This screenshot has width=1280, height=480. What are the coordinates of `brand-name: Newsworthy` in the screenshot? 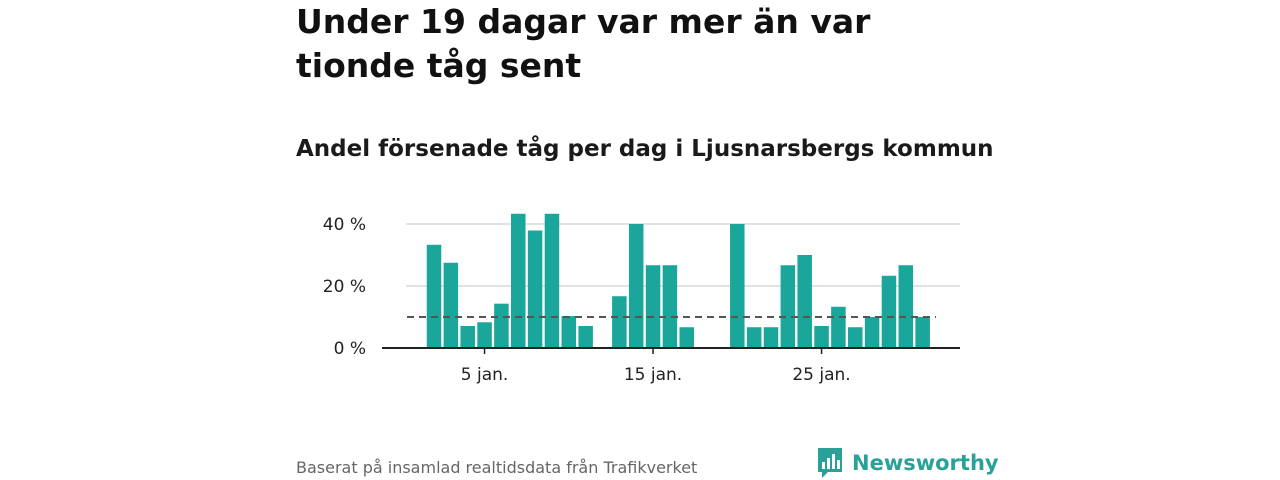 It's located at (925, 463).